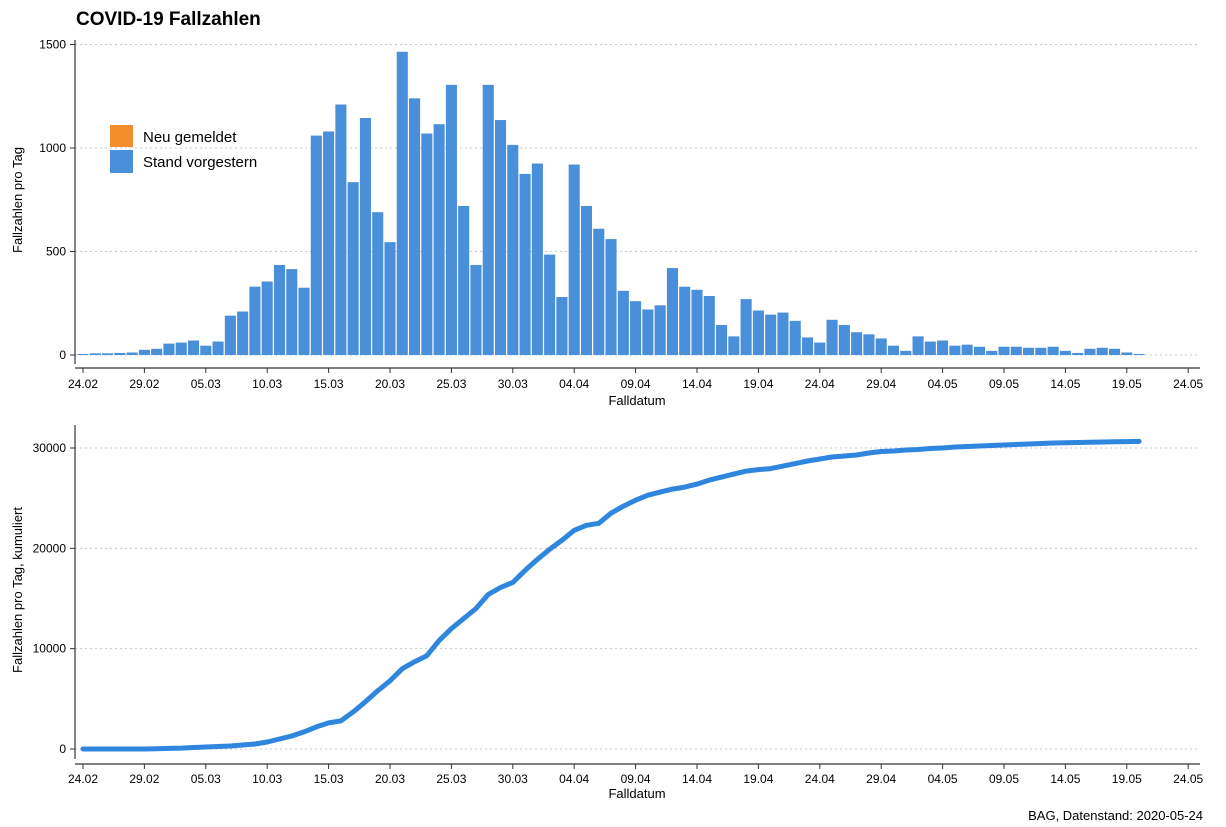  I want to click on x-tick-label-14-04: 14.04, so click(697, 384).